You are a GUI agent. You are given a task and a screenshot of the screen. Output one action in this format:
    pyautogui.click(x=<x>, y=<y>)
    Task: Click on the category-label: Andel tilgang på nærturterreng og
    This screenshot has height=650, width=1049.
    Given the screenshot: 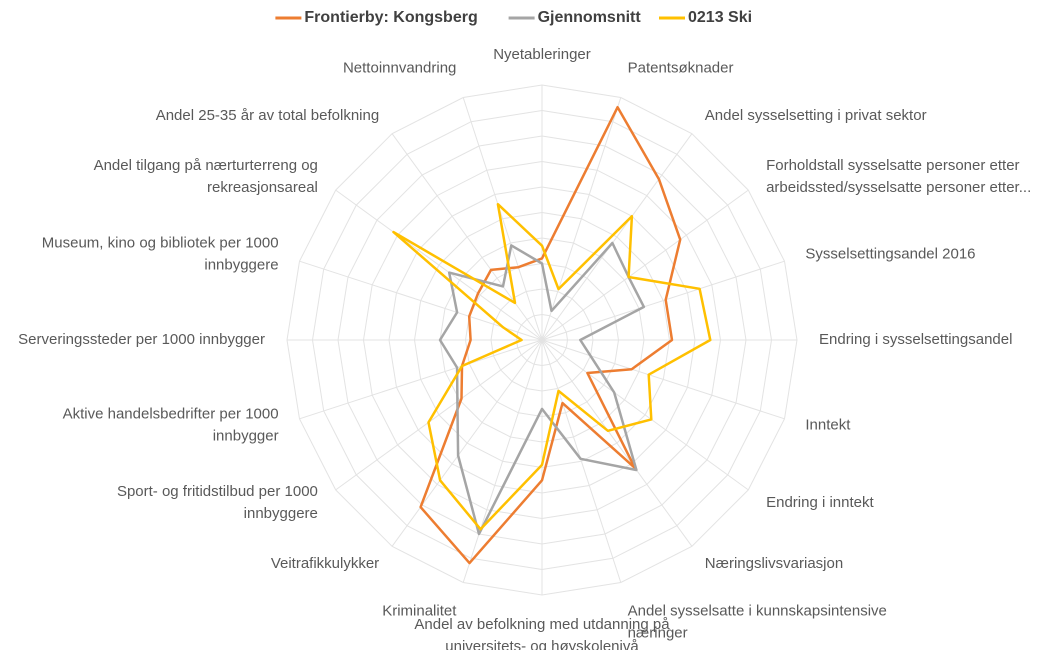 What is the action you would take?
    pyautogui.click(x=206, y=165)
    